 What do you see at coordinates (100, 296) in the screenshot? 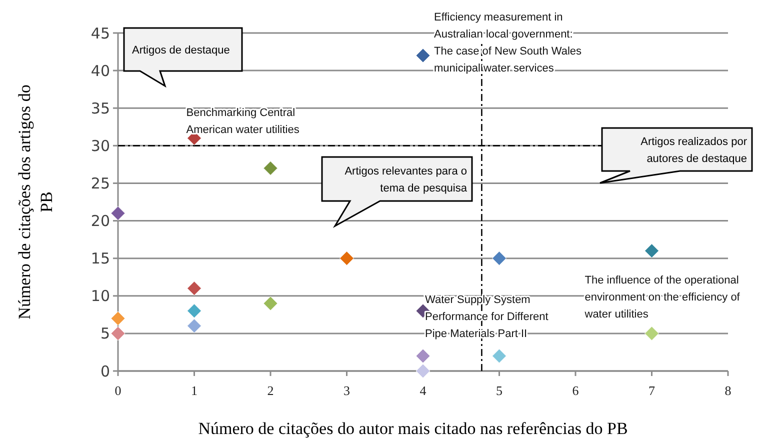
I see `y-tick-label: 10` at bounding box center [100, 296].